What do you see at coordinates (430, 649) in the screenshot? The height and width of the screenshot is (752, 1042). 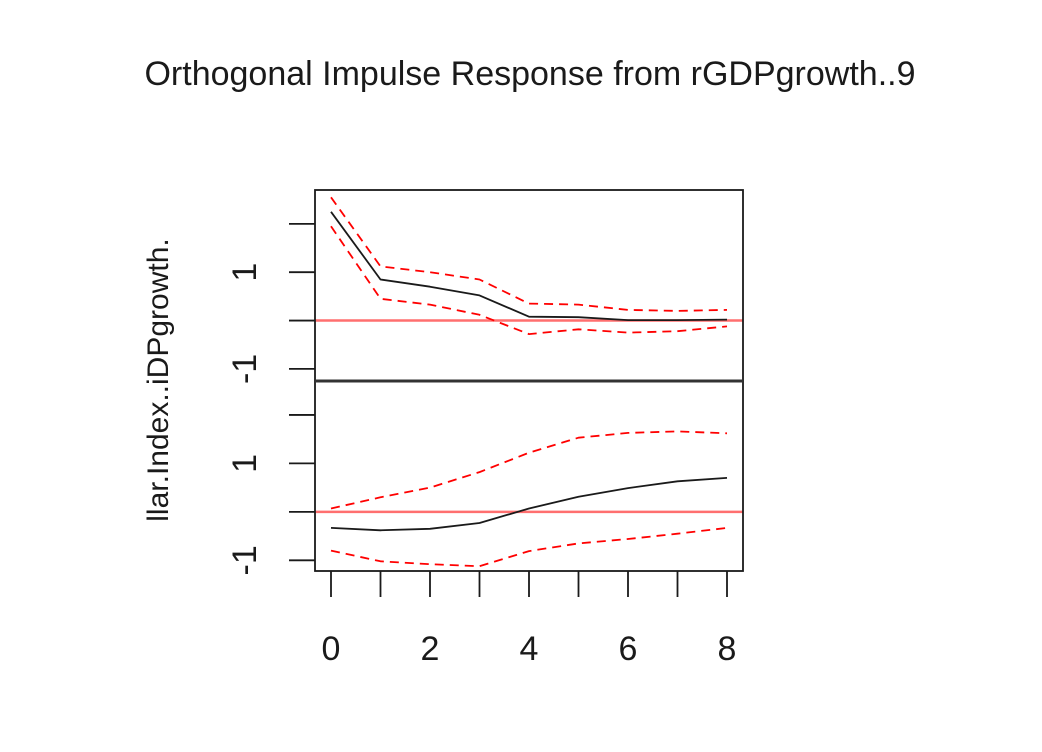 I see `x-tick-label: 2` at bounding box center [430, 649].